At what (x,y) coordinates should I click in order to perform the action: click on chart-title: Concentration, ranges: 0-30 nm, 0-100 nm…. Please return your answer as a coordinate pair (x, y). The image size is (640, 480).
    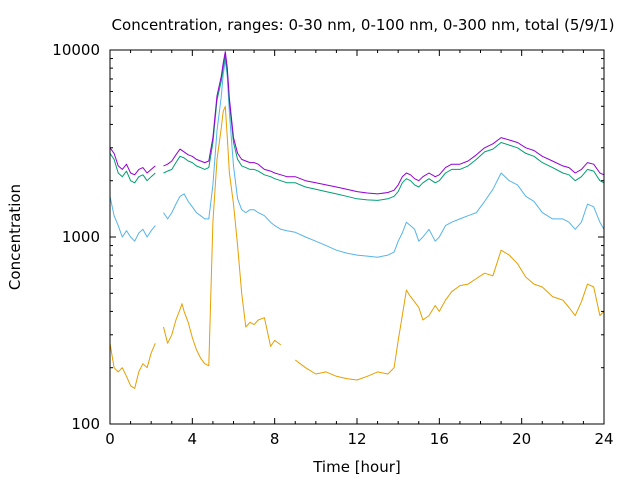
    Looking at the image, I should click on (363, 25).